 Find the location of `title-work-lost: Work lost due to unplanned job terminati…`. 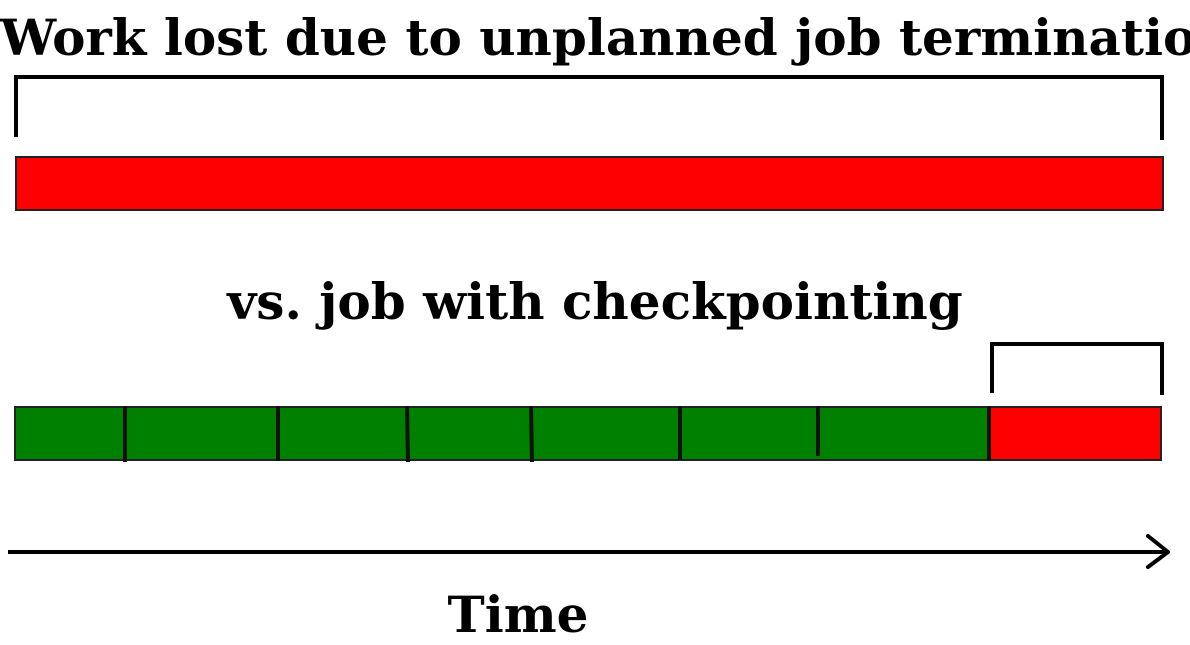

title-work-lost: Work lost due to unplanned job terminati… is located at coordinates (595, 37).